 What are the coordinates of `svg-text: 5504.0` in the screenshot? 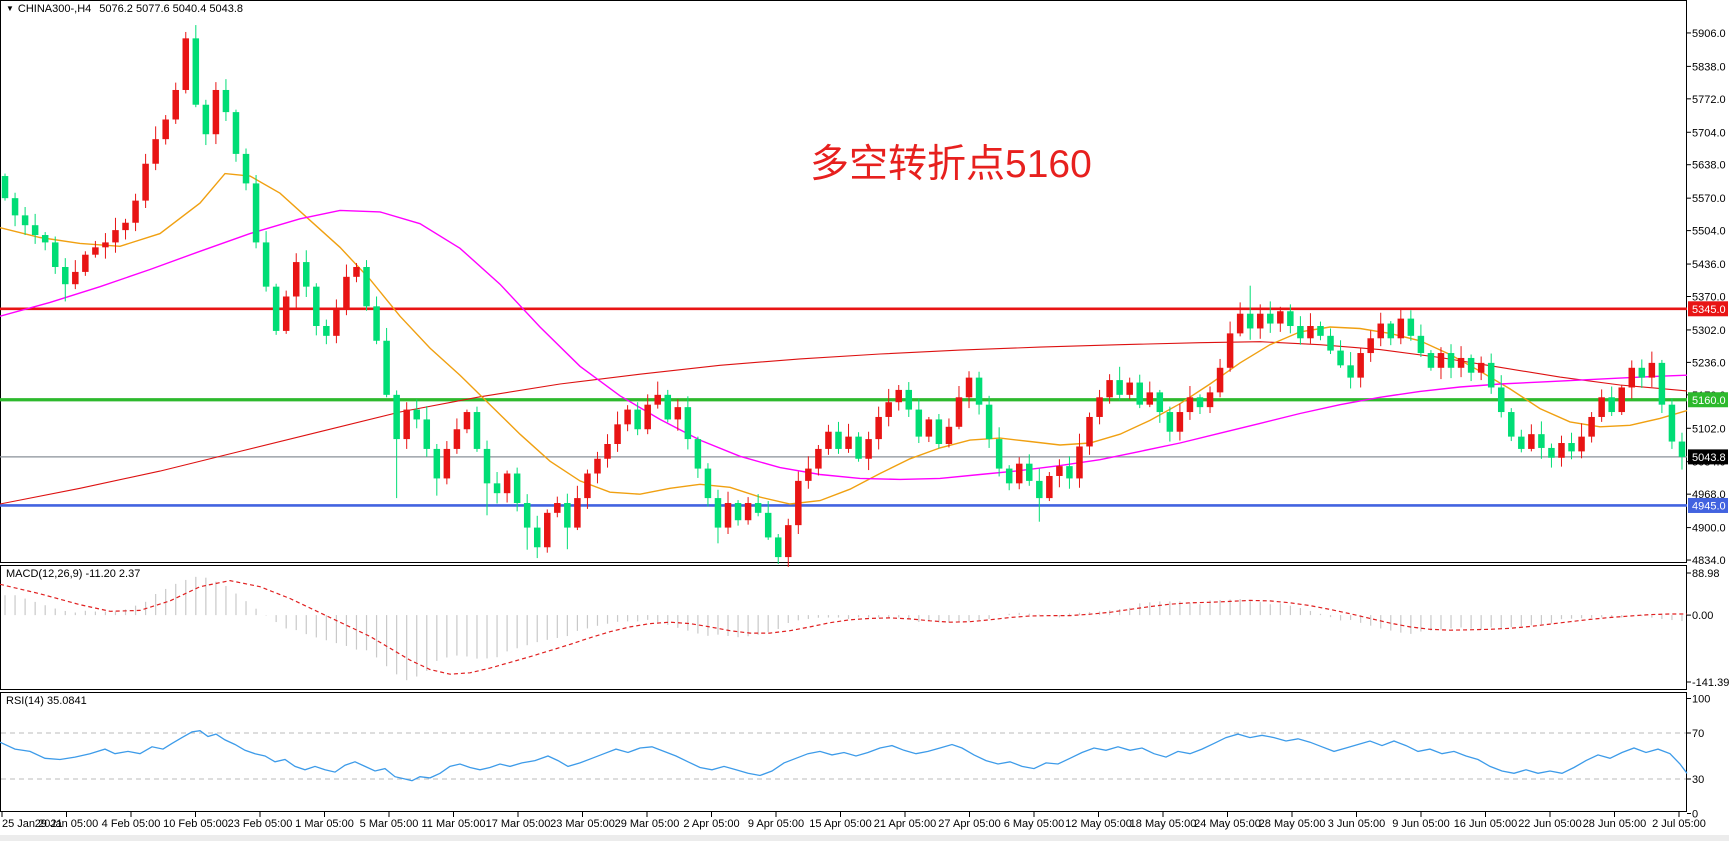 It's located at (1709, 232).